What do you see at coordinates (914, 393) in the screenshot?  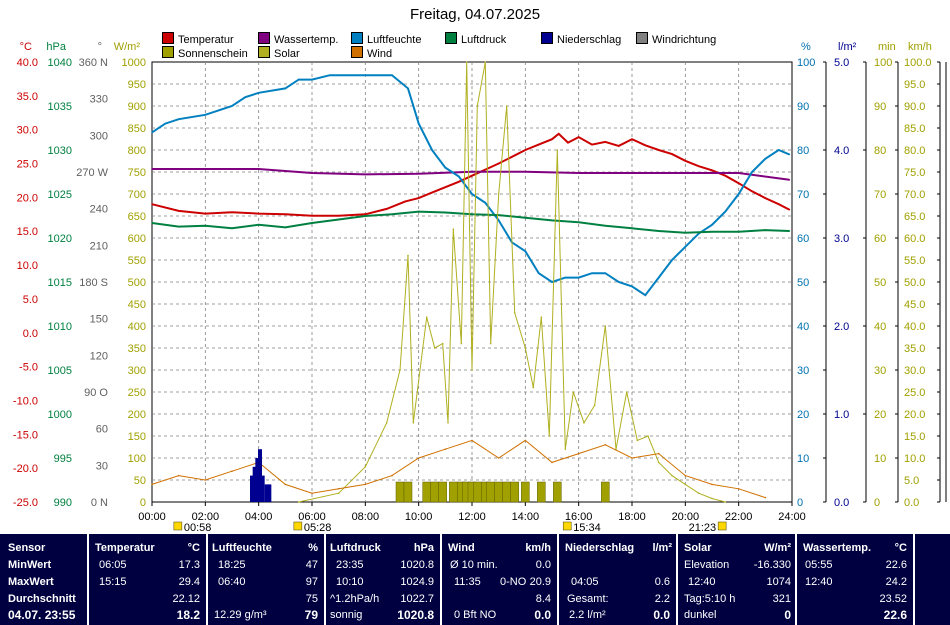 I see `wind-tick-label: 25.0` at bounding box center [914, 393].